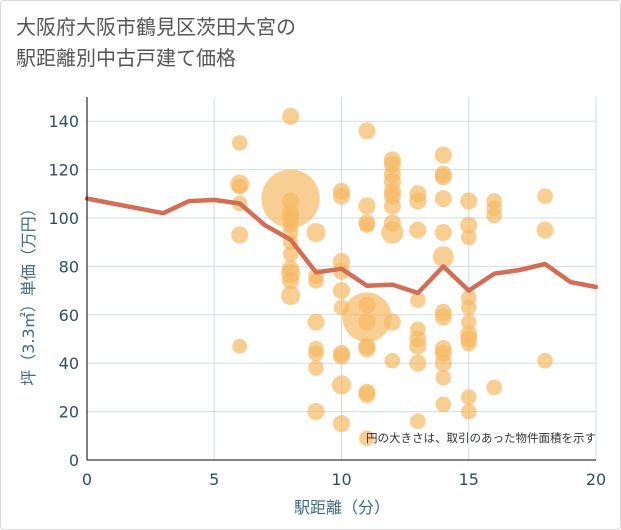  What do you see at coordinates (28, 292) in the screenshot?
I see `y-axis-label: 坪（3.3㎡）単価（万円）` at bounding box center [28, 292].